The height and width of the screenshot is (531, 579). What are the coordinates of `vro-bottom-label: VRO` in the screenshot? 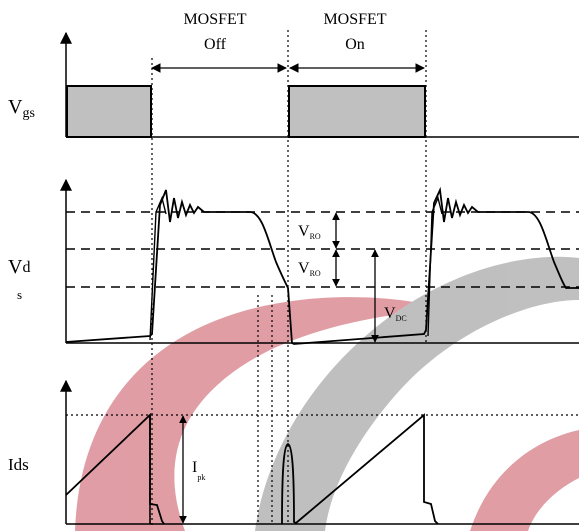 It's located at (309, 269).